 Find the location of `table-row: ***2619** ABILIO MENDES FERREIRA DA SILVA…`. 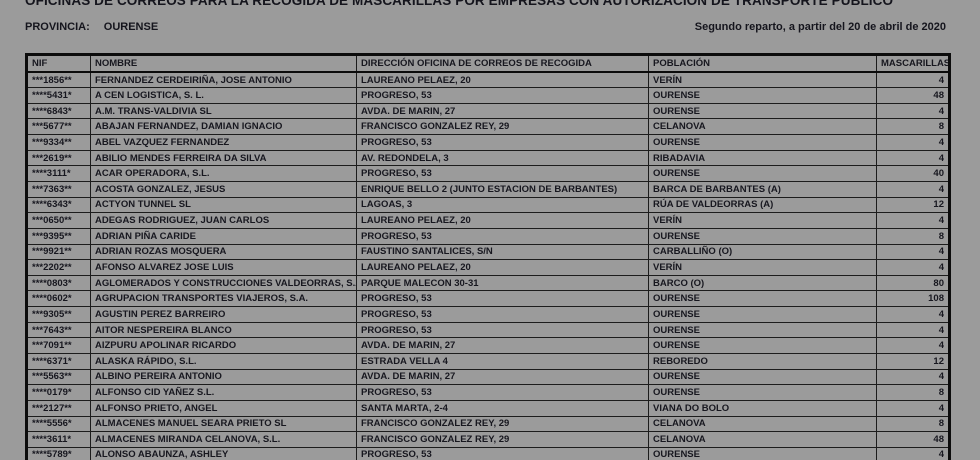

table-row: ***2619** ABILIO MENDES FERREIRA DA SILVA… is located at coordinates (488, 158).